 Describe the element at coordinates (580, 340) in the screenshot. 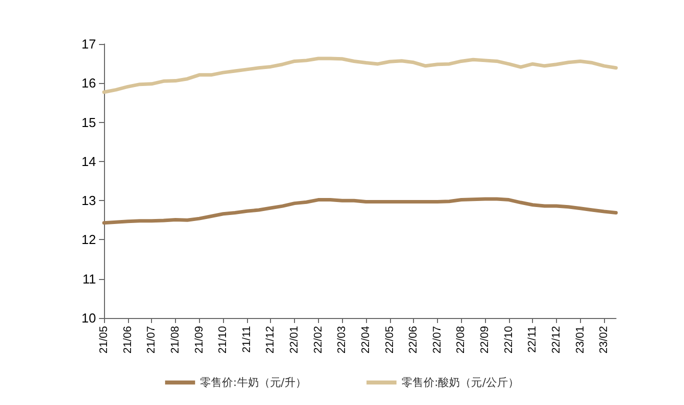

I see `x-tick-label: 23/01` at that location.